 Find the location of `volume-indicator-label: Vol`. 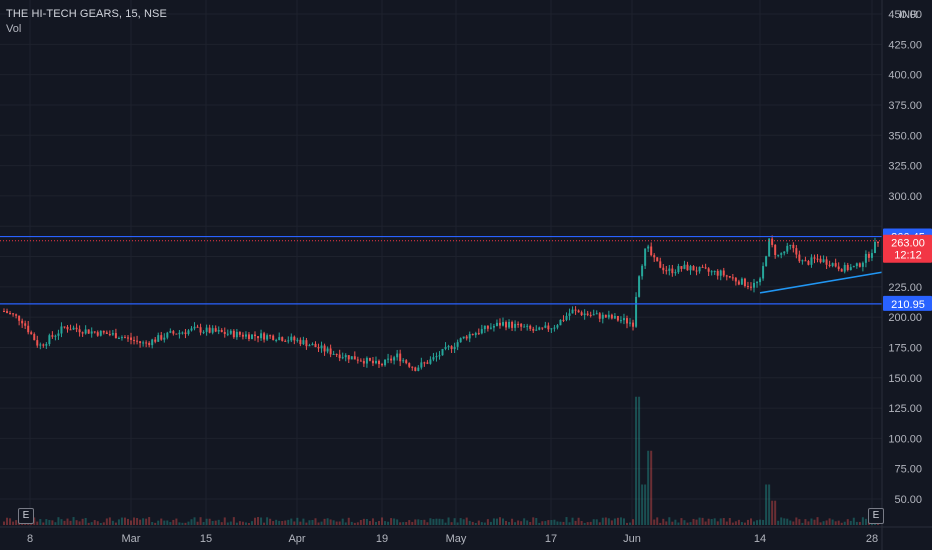

volume-indicator-label: Vol is located at coordinates (14, 29).